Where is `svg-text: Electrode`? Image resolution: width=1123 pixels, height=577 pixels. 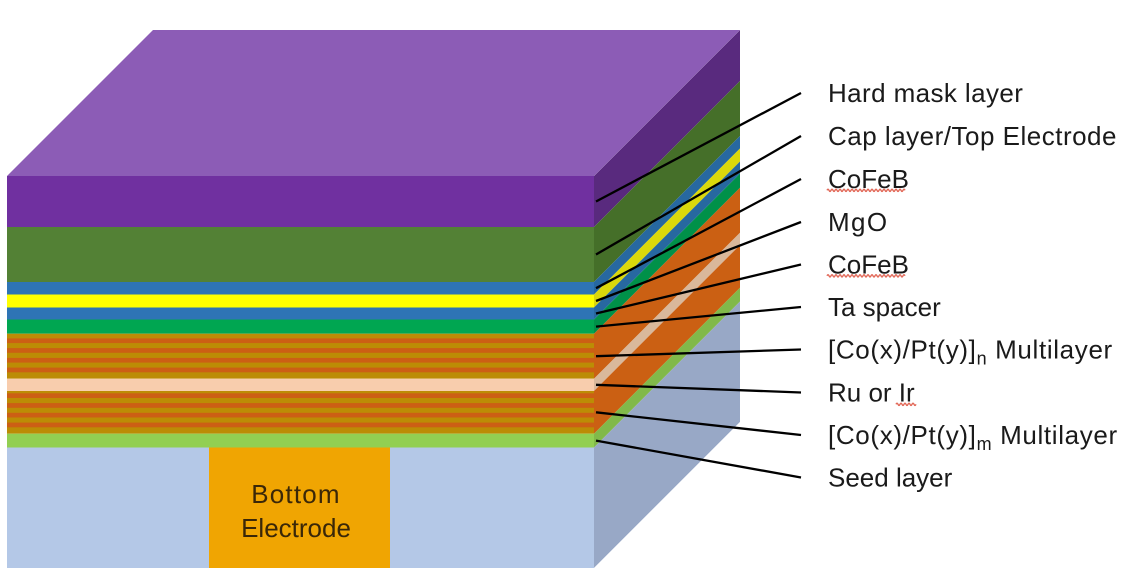
svg-text: Electrode is located at coordinates (296, 528).